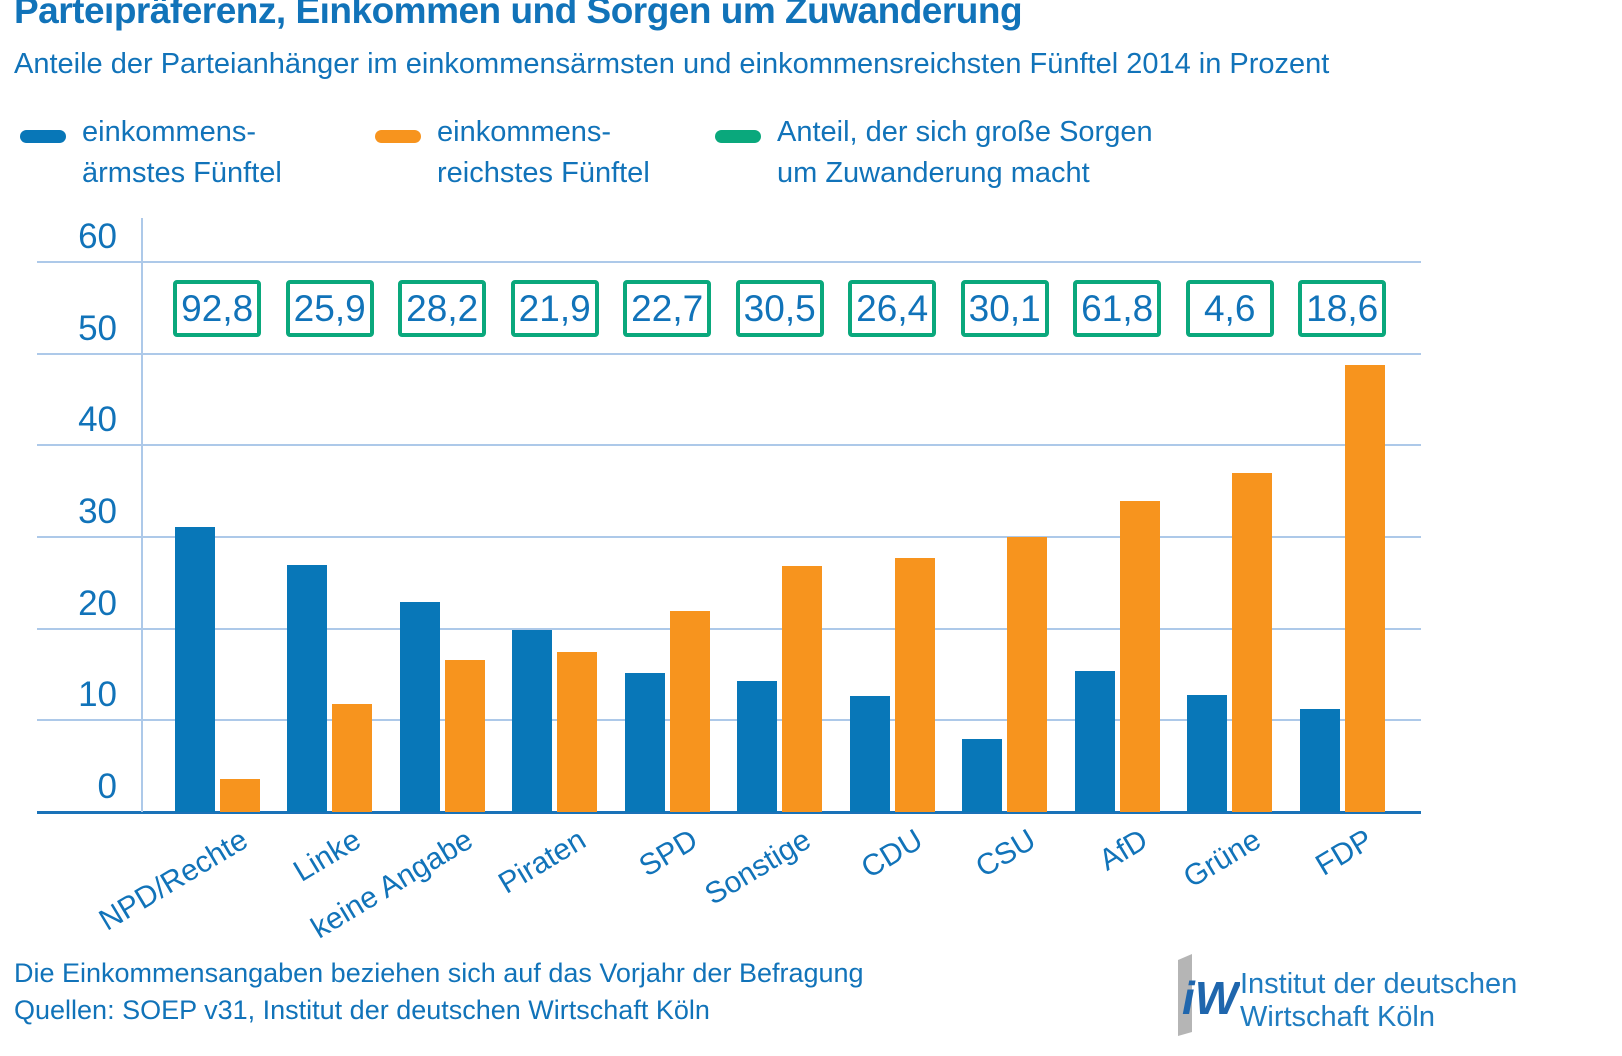  I want to click on iw-logo-text: Institut der deutschen Wirtschaft Köln, so click(1378, 1001).